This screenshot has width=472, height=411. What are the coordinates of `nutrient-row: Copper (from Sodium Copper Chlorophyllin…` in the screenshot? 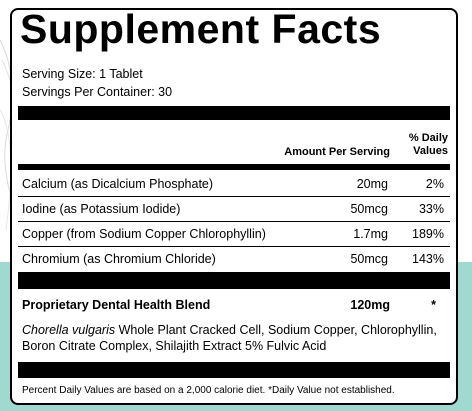 It's located at (234, 234).